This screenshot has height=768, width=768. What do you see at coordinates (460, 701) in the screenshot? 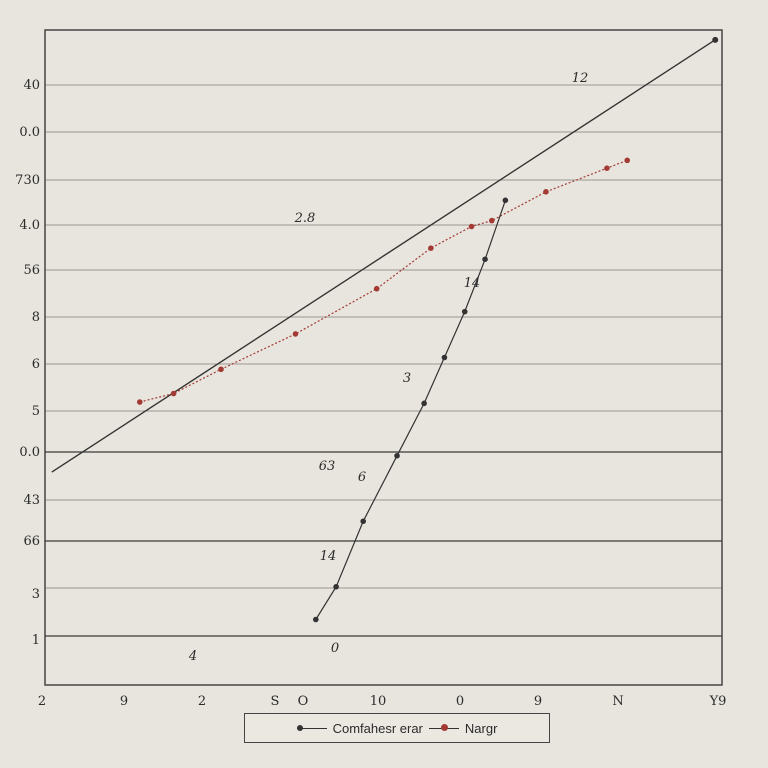
I see `x-tick-label-6: 0` at bounding box center [460, 701].